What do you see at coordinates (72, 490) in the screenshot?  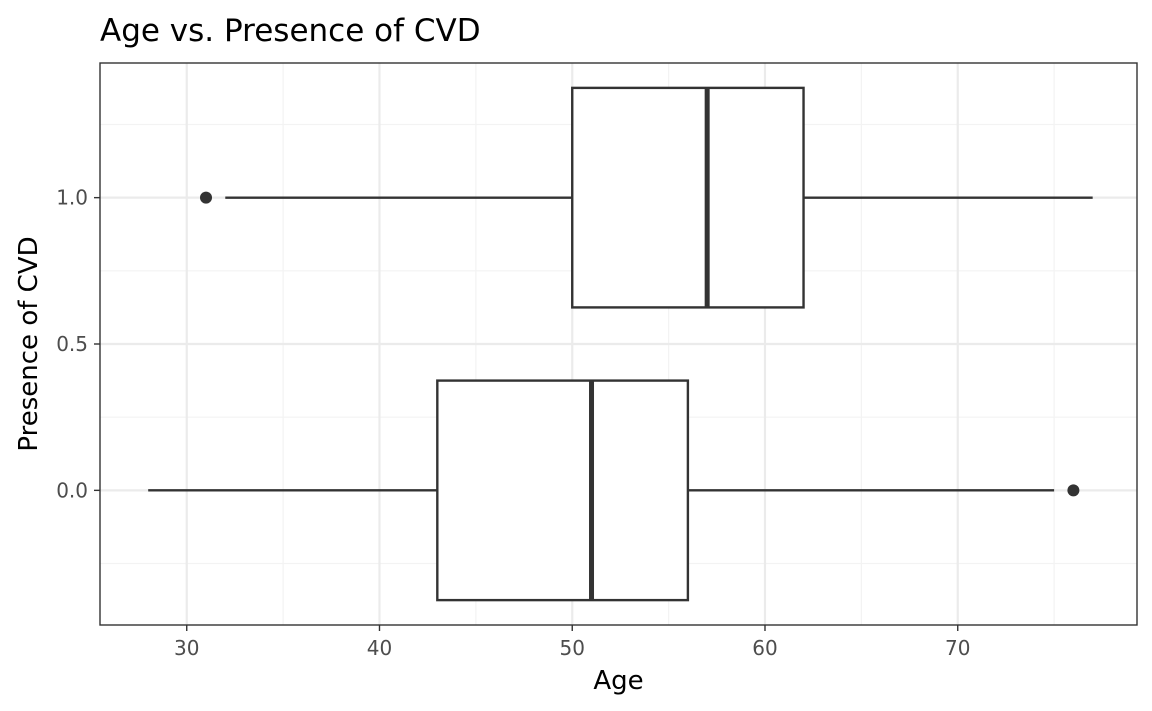 I see `y-tick-label: 0.0` at bounding box center [72, 490].